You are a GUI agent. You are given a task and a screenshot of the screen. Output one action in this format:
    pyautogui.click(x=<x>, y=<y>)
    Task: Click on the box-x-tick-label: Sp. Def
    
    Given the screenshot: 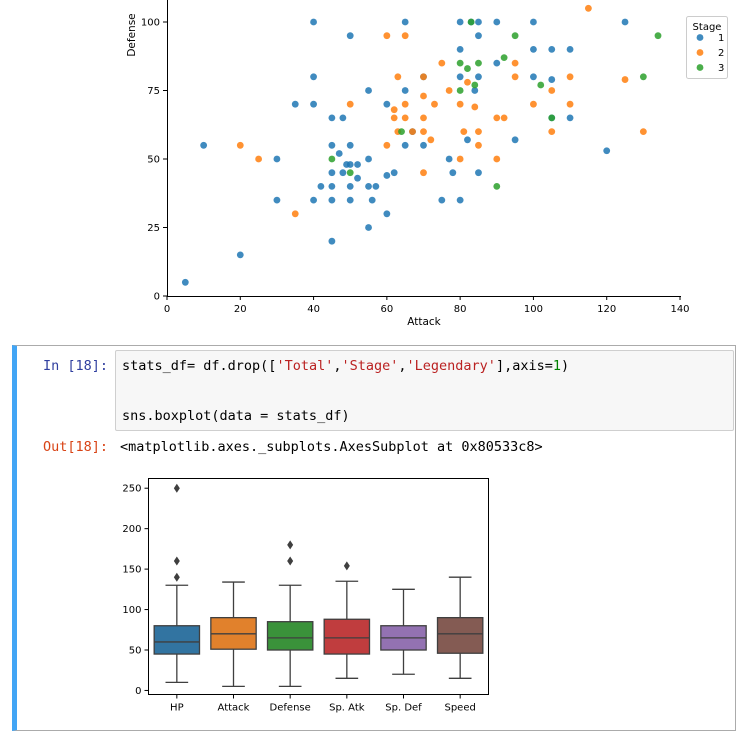 What is the action you would take?
    pyautogui.click(x=403, y=708)
    